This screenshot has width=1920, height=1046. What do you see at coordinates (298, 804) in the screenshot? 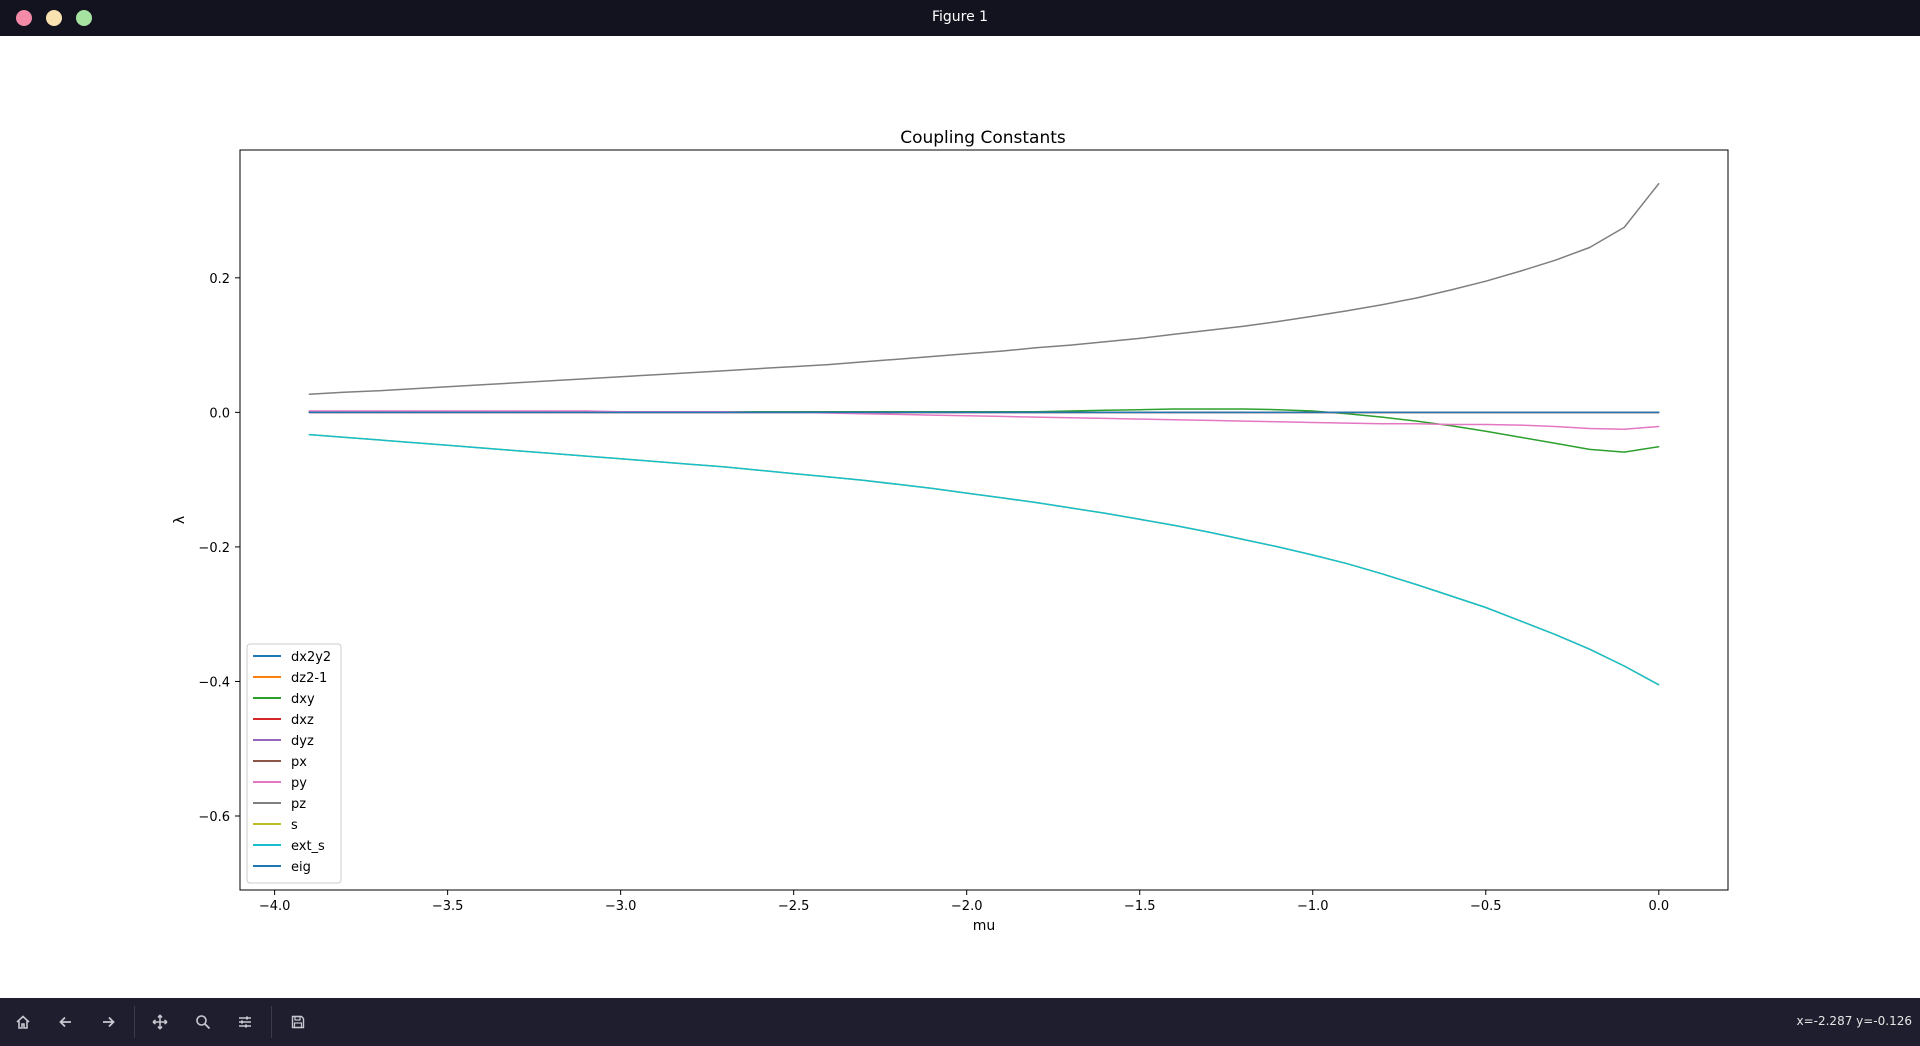
I see `legend-label-pz: pz` at bounding box center [298, 804].